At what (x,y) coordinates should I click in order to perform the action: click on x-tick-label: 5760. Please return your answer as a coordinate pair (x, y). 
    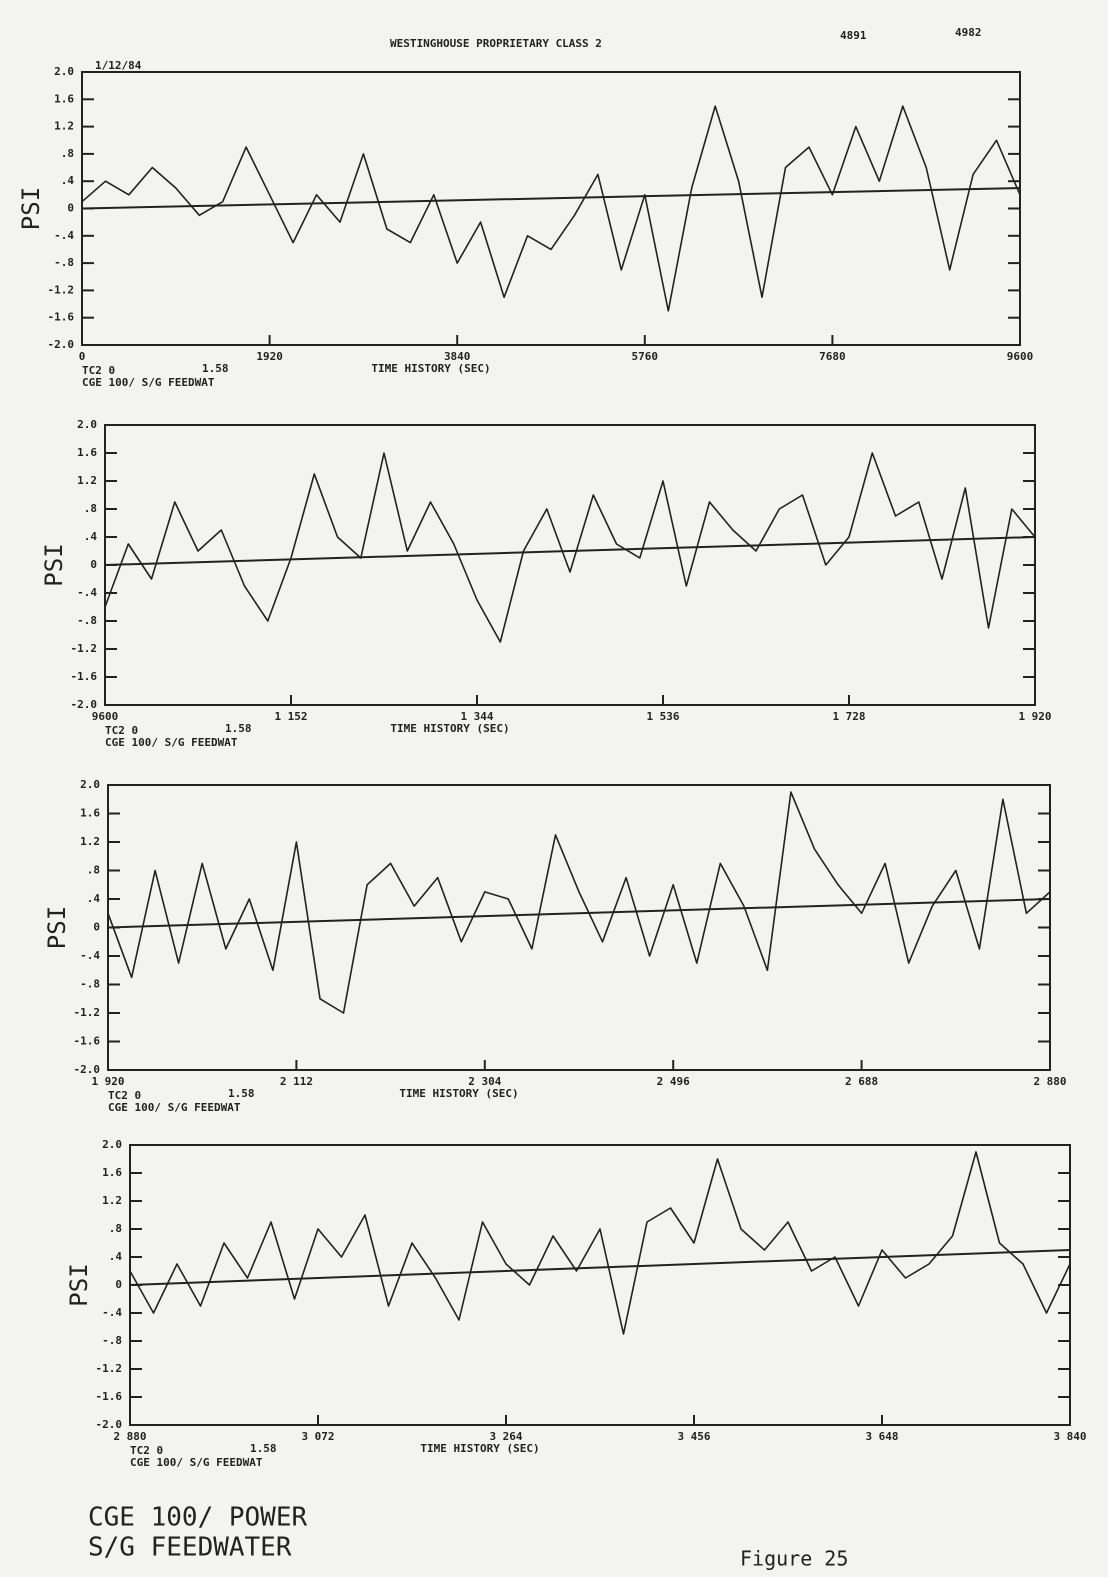
    Looking at the image, I should click on (645, 356).